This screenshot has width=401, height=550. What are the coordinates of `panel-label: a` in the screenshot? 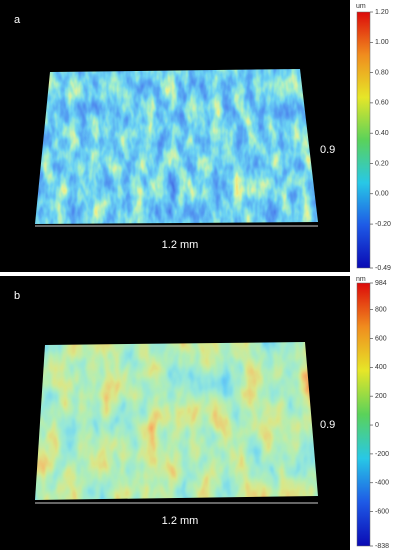 It's located at (17, 20).